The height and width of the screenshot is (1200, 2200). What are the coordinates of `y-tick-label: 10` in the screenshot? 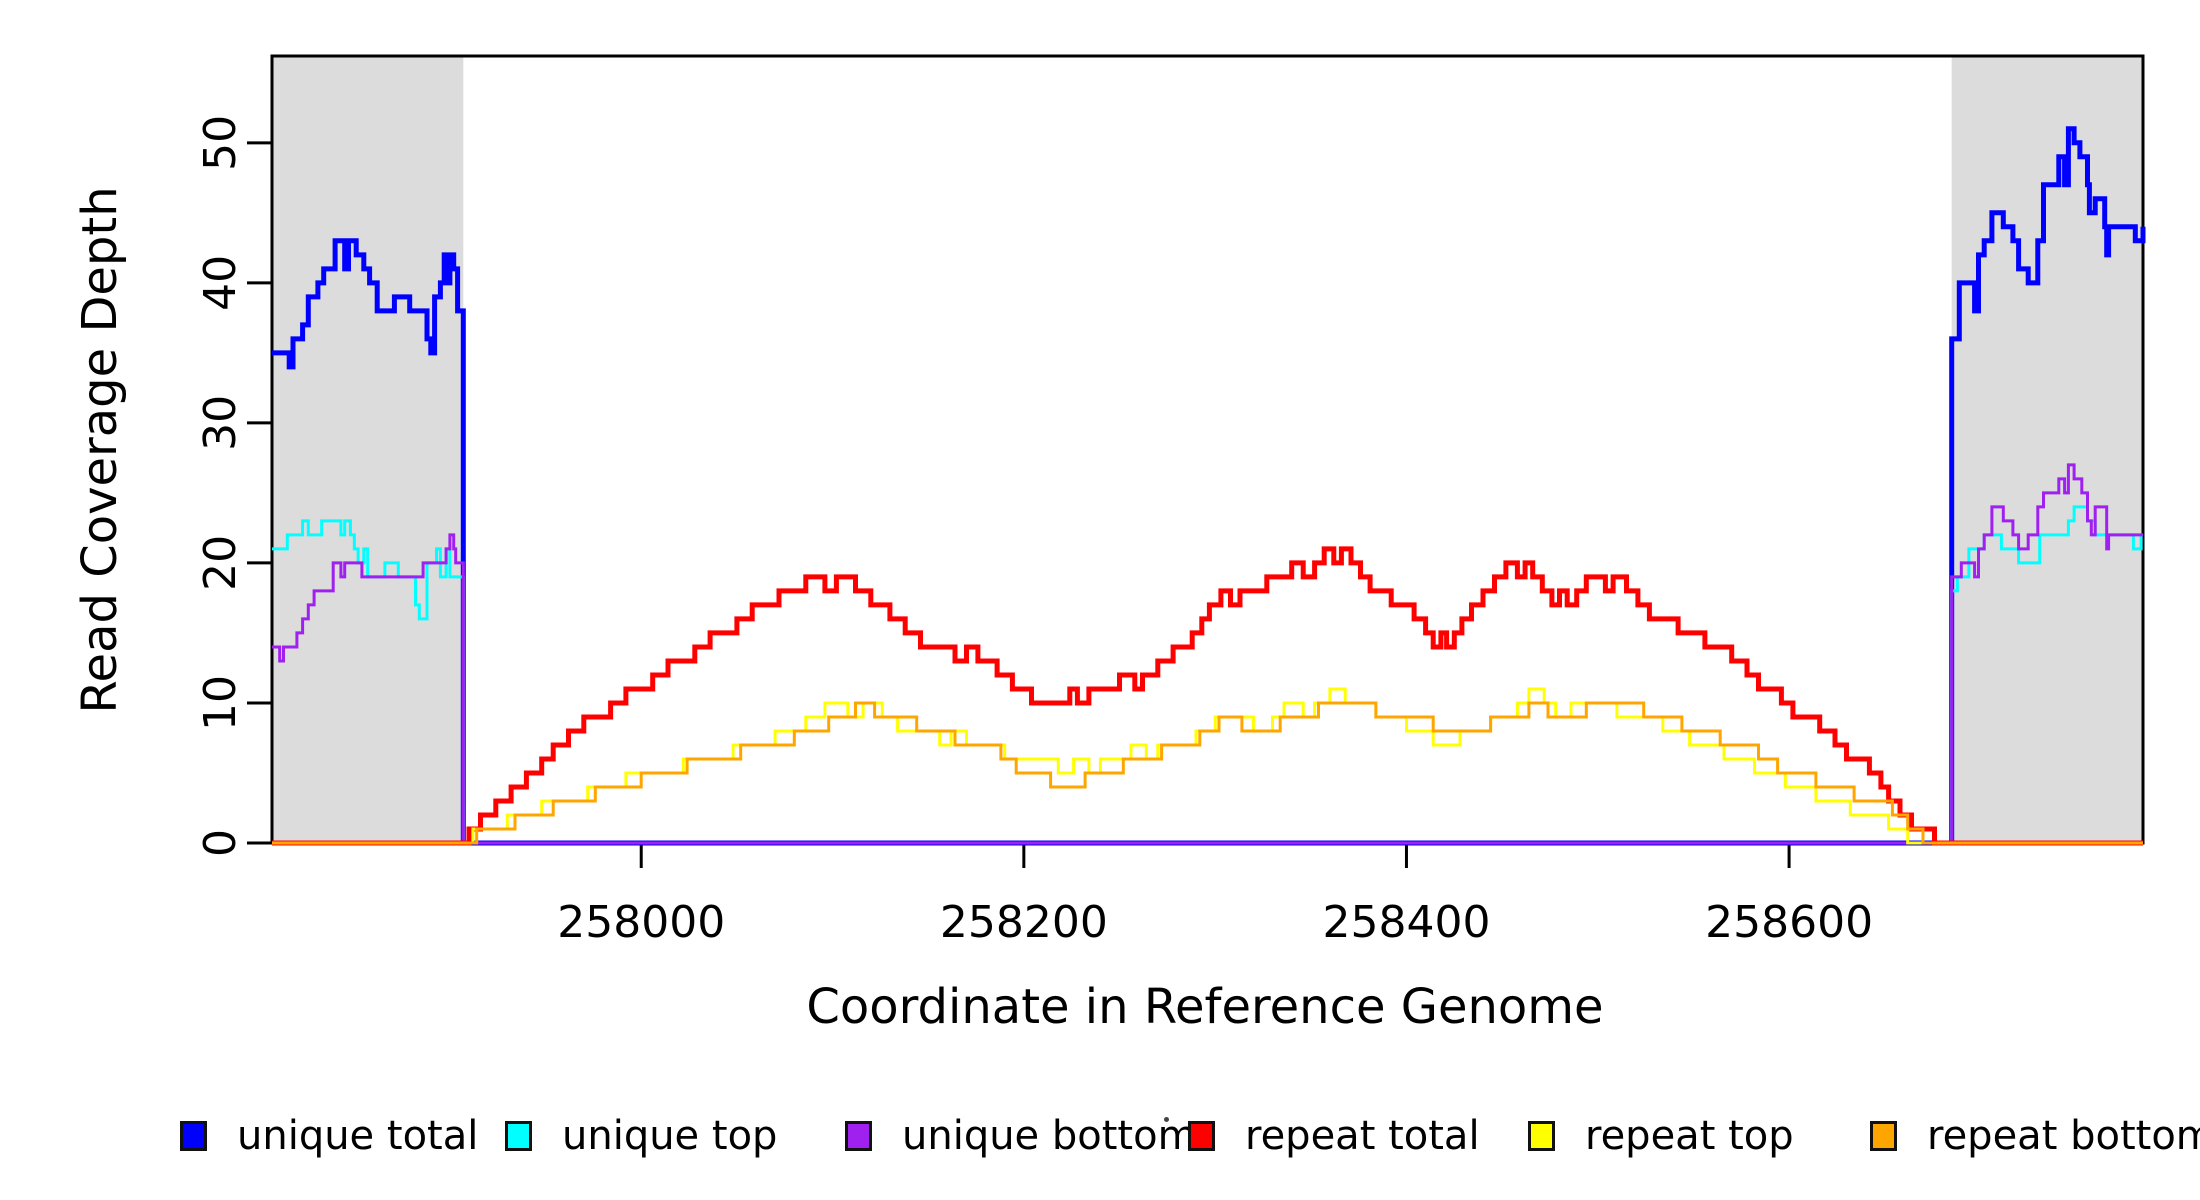 It's located at (220, 703).